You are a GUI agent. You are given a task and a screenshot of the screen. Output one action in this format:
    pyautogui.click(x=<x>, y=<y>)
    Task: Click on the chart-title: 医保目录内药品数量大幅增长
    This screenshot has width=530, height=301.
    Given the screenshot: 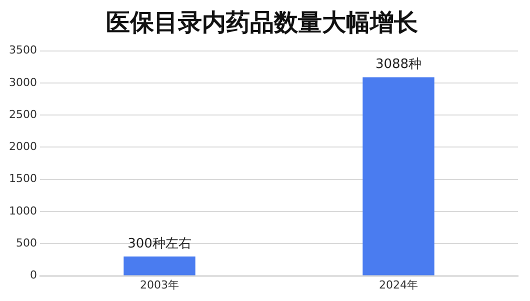 What is the action you would take?
    pyautogui.click(x=262, y=22)
    